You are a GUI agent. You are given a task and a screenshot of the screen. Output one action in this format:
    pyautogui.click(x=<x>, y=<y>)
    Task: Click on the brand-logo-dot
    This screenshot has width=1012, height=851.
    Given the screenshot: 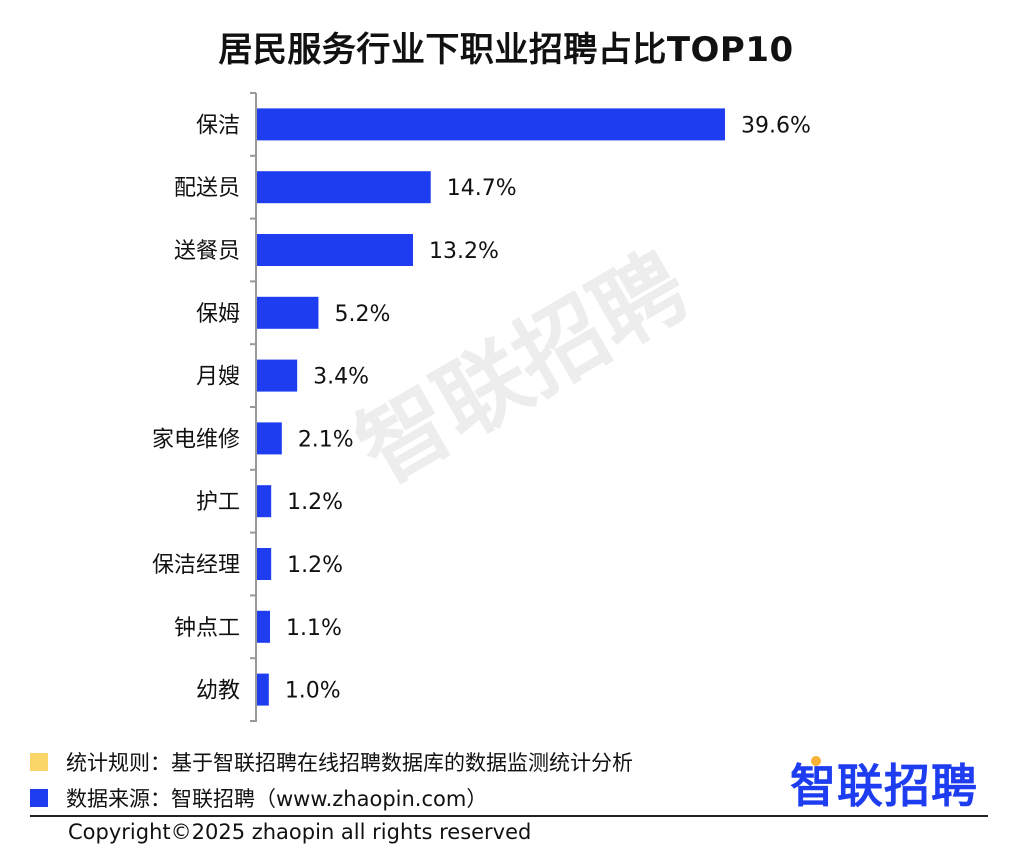 What is the action you would take?
    pyautogui.click(x=816, y=761)
    